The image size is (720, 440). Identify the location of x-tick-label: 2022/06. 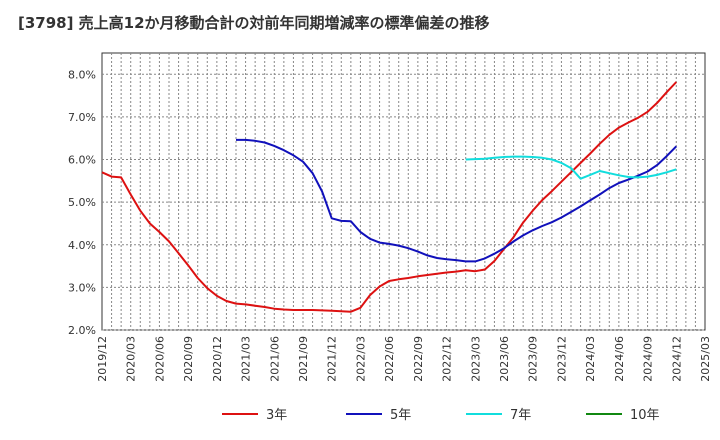
(389, 359).